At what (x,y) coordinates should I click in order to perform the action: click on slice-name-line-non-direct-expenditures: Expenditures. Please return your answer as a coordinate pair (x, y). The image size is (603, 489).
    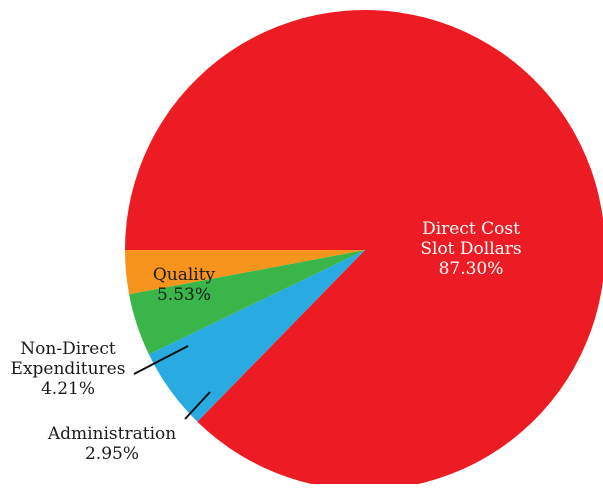
    Looking at the image, I should click on (68, 369).